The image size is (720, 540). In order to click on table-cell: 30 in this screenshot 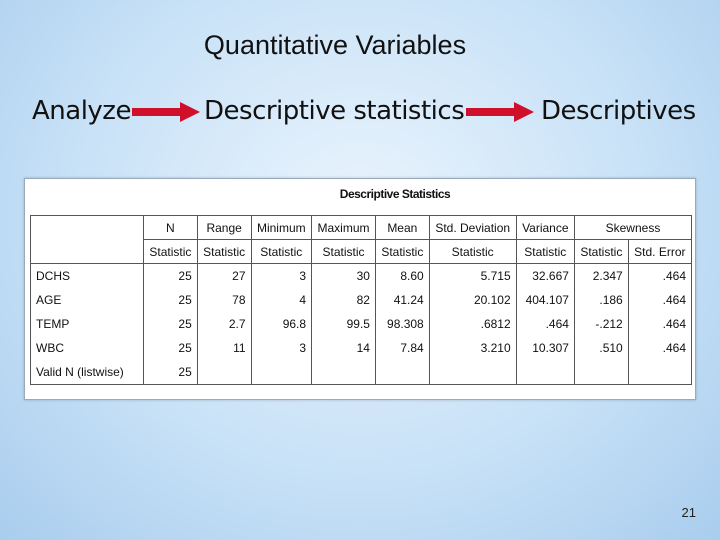, I will do `click(343, 275)`.